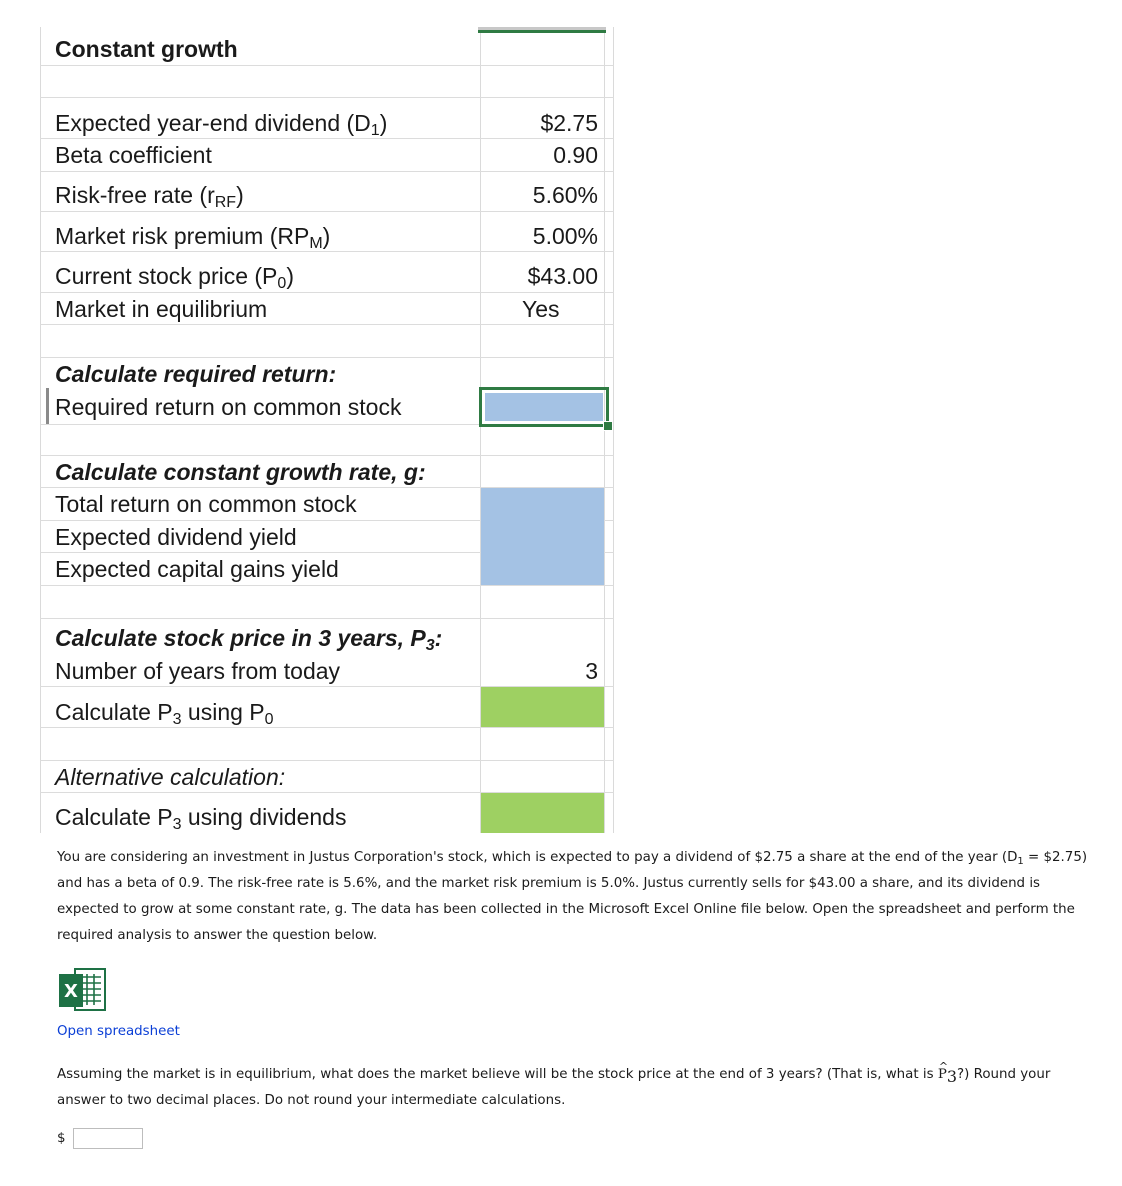 Image resolution: width=1122 pixels, height=1186 pixels. I want to click on column-header-edge, so click(542, 28).